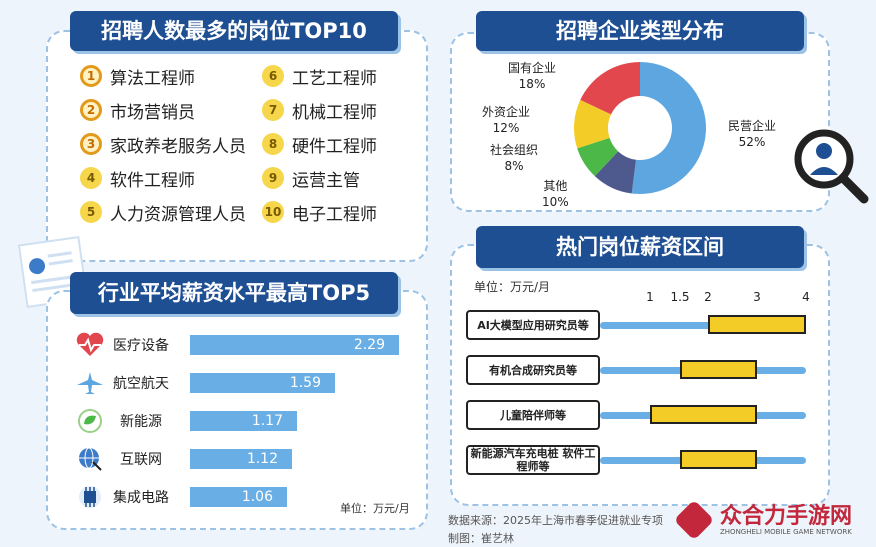 This screenshot has height=547, width=876. What do you see at coordinates (640, 247) in the screenshot?
I see `salary-range-title: 热门岗位薪资区间` at bounding box center [640, 247].